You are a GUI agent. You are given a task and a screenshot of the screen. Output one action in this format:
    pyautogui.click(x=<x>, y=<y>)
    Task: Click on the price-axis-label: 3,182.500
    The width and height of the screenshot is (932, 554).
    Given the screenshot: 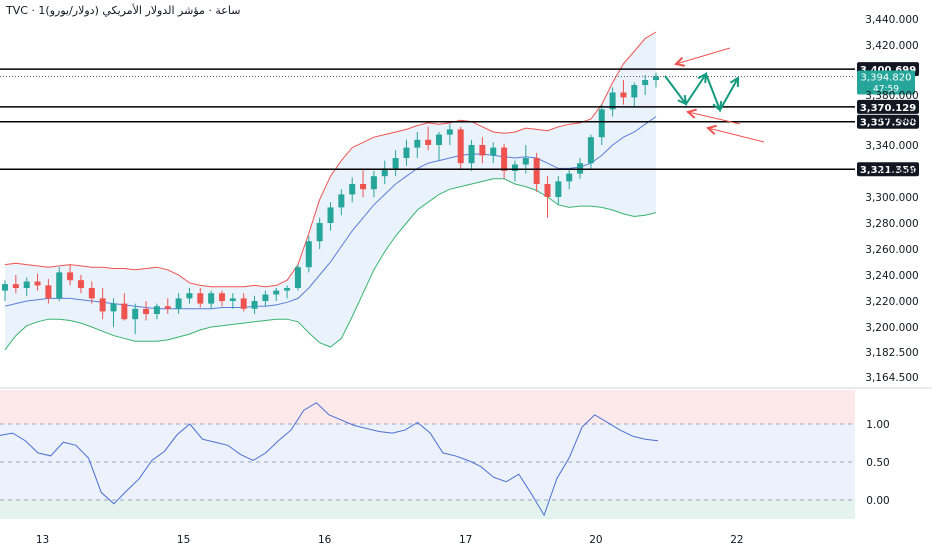 What is the action you would take?
    pyautogui.click(x=891, y=353)
    